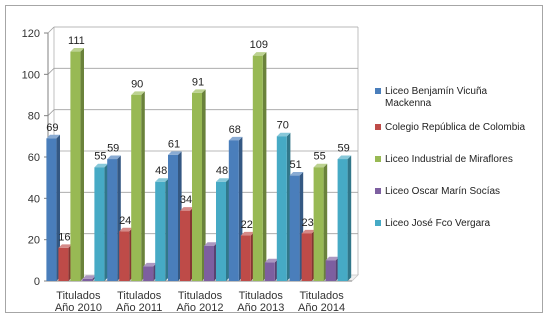 The width and height of the screenshot is (550, 320). I want to click on legend-label: Liceo José Fco Vergara, so click(437, 223).